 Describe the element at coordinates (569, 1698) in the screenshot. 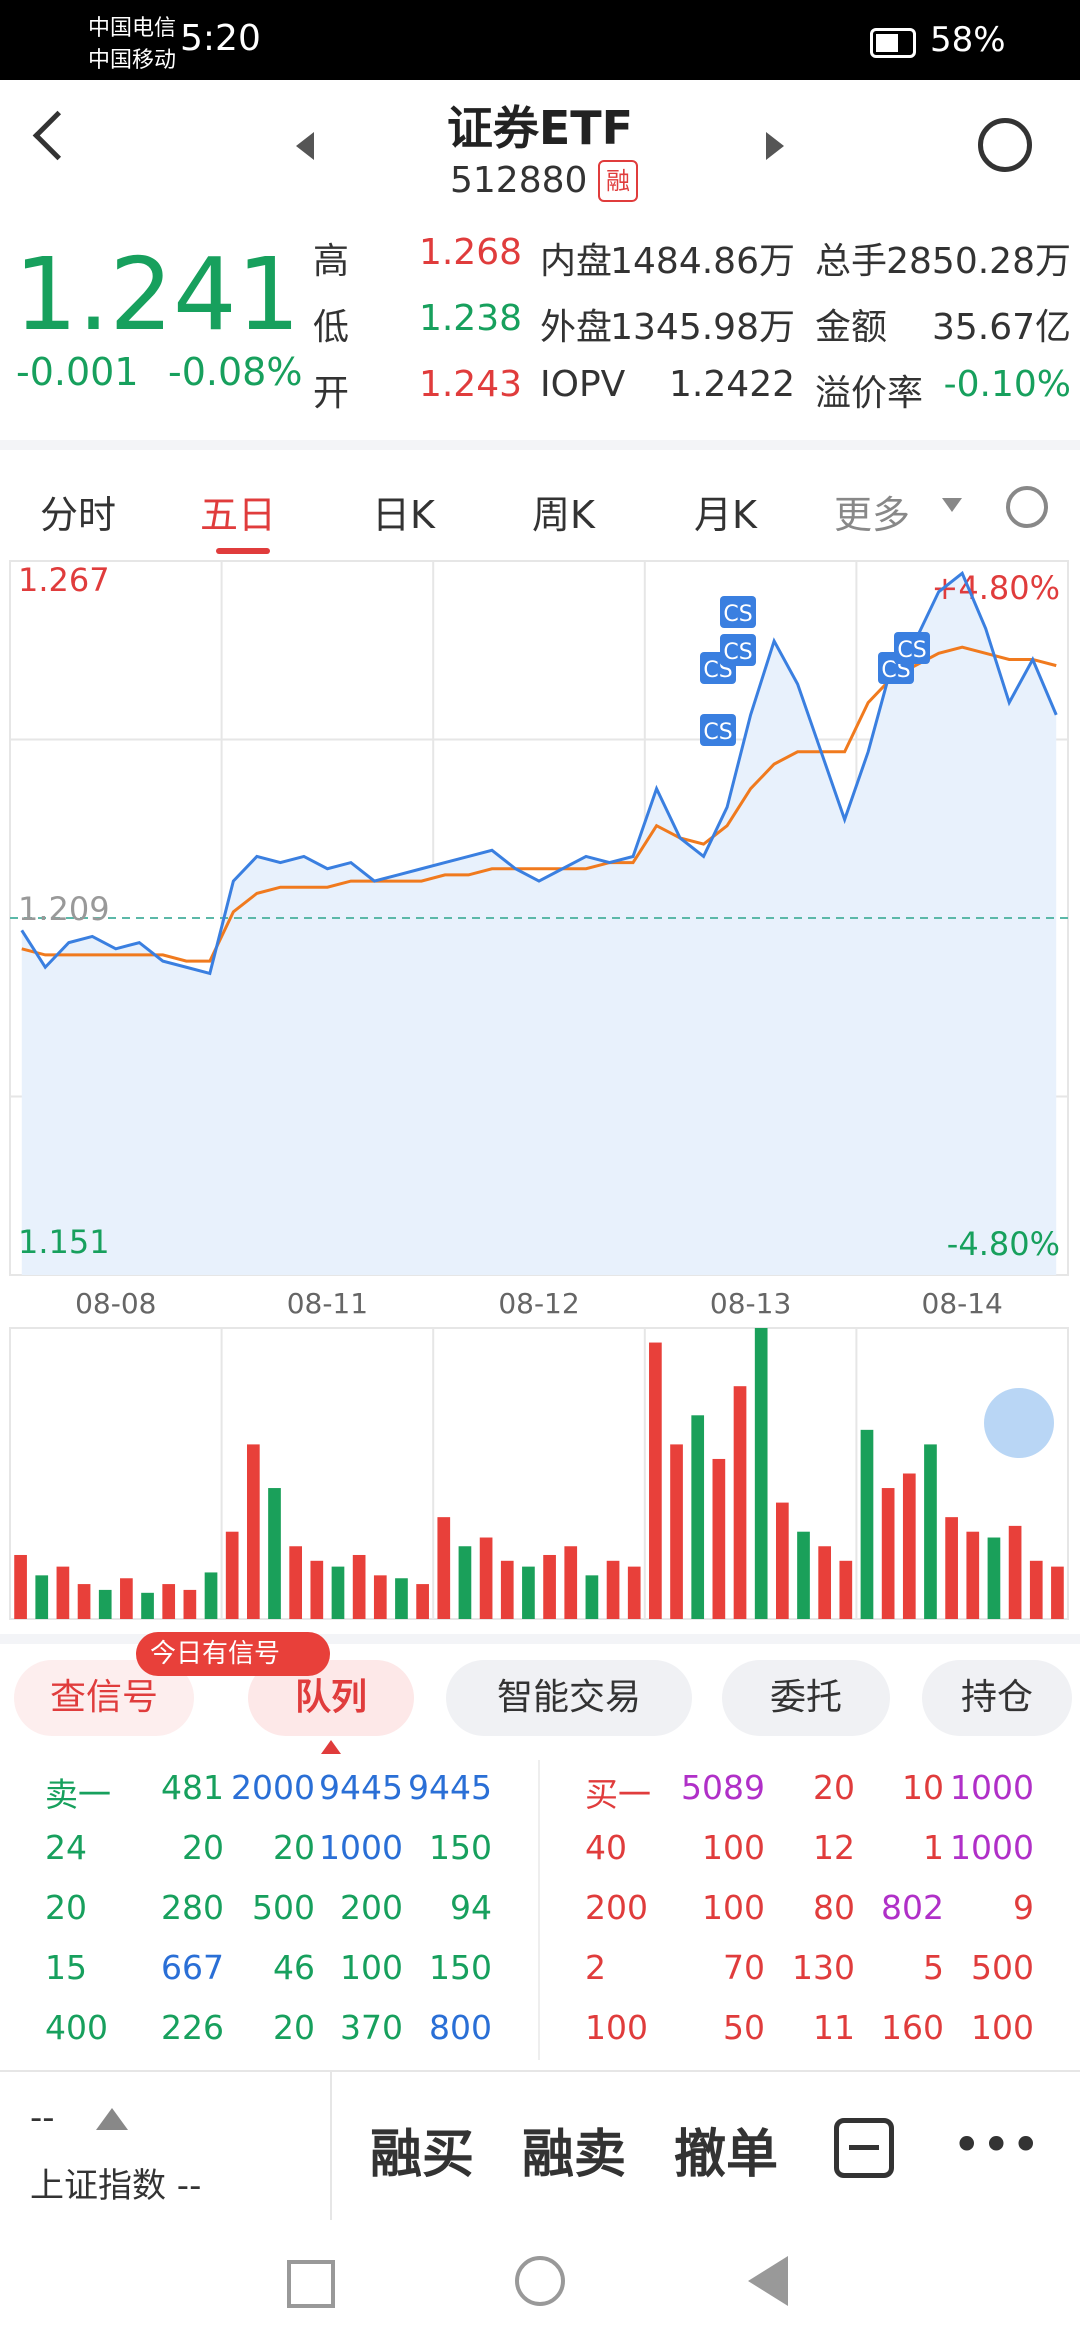

I see `action-pill: 智能交易` at that location.